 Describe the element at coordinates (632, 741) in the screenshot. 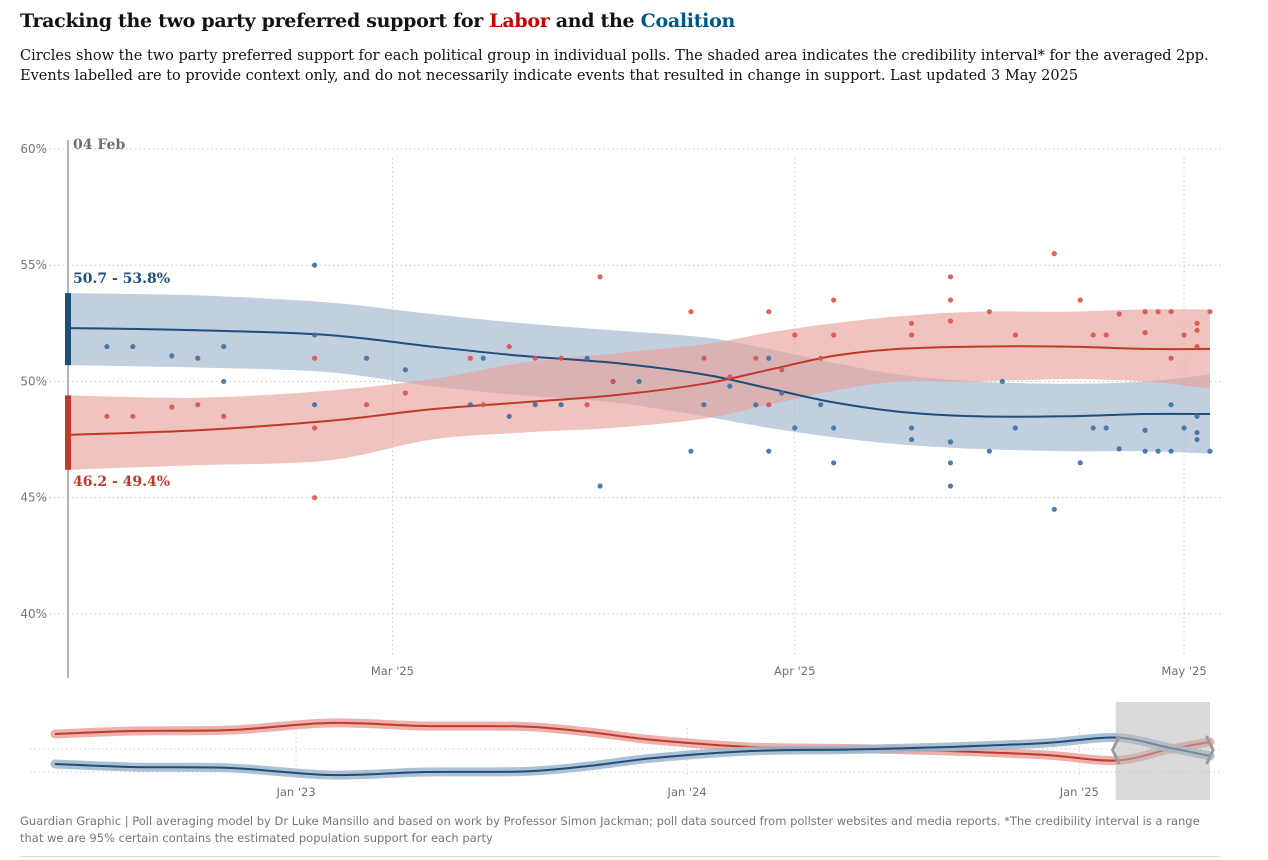

I see `overview-labor-line` at that location.